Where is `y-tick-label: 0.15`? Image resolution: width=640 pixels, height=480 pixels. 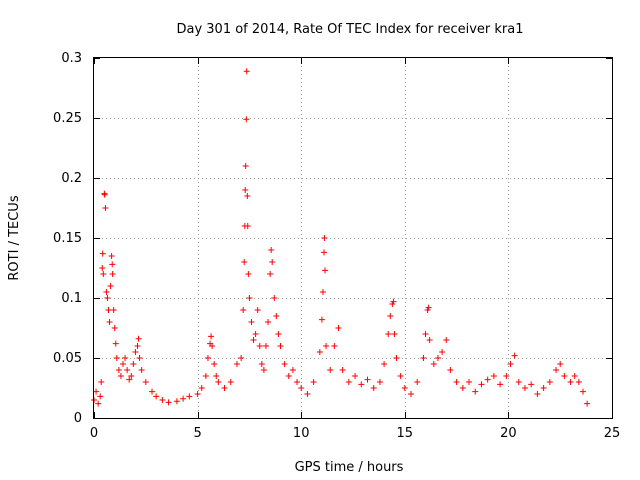
y-tick-label: 0.15 is located at coordinates (67, 238).